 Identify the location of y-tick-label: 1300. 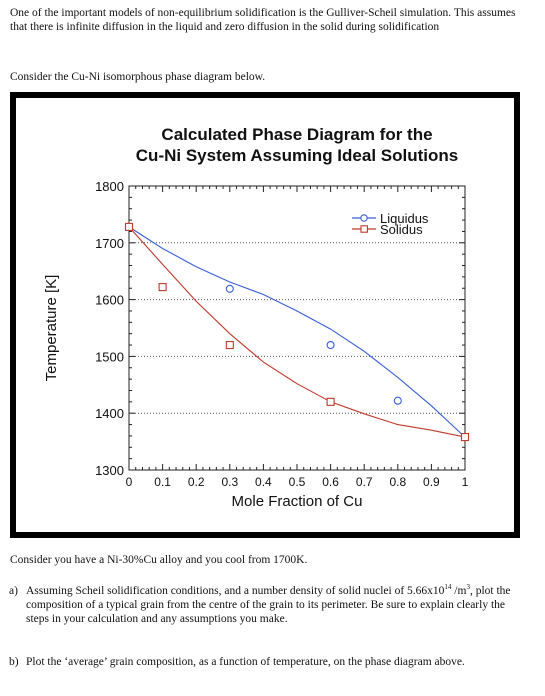
(109, 470).